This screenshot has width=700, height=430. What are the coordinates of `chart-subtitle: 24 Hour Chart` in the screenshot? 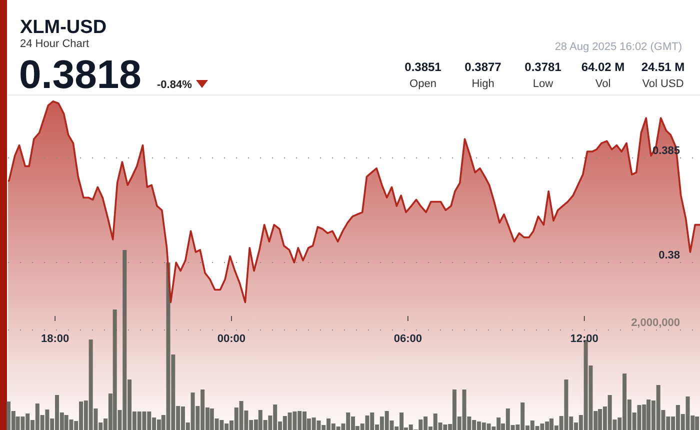 It's located at (55, 44).